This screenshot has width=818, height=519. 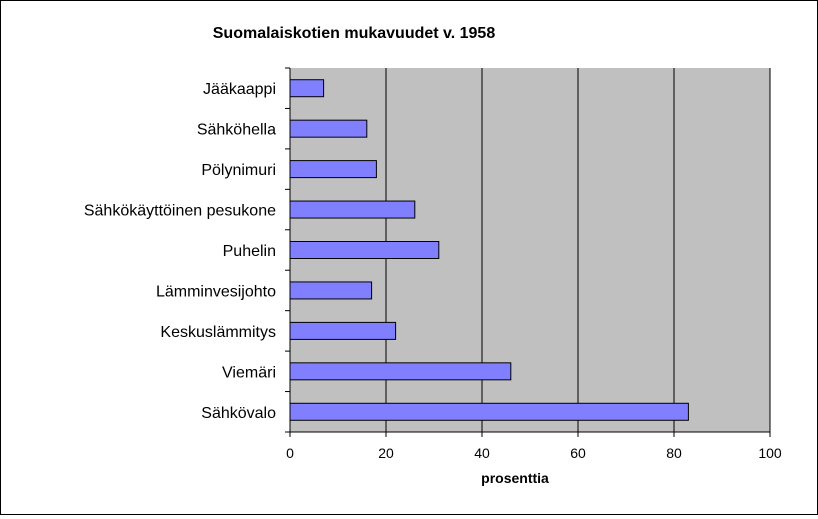 What do you see at coordinates (354, 33) in the screenshot?
I see `chart-title: Suomalaiskotien mukavuudet v. 1958` at bounding box center [354, 33].